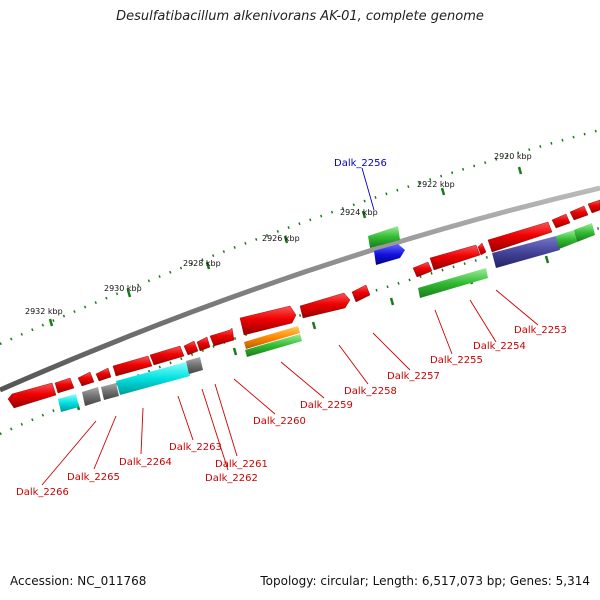  What do you see at coordinates (272, 337) in the screenshot?
I see `orange-feature` at bounding box center [272, 337].